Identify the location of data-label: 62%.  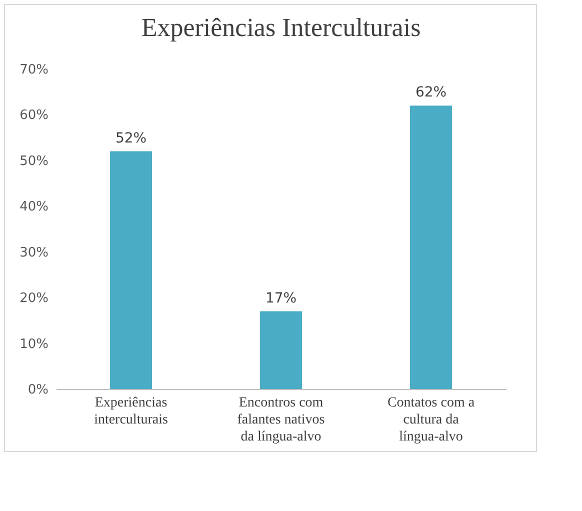
(431, 92).